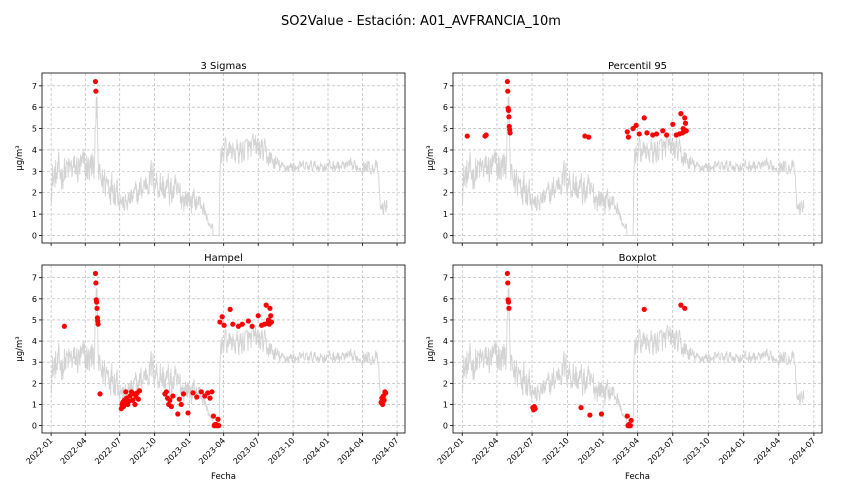  I want to click on subplot-title: Hampel, so click(223, 258).